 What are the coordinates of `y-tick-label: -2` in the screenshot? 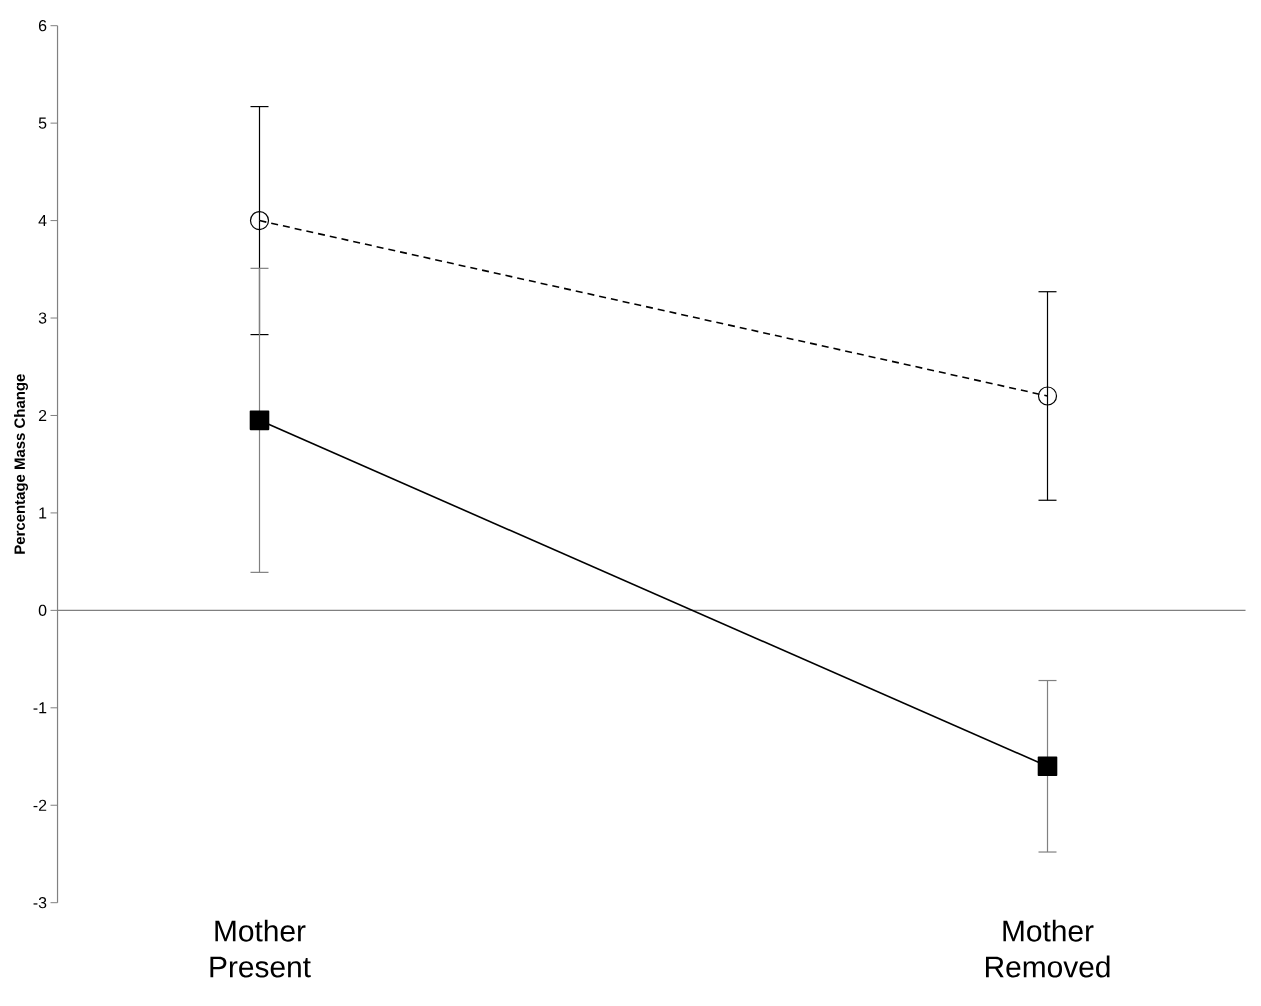 It's located at (40, 805).